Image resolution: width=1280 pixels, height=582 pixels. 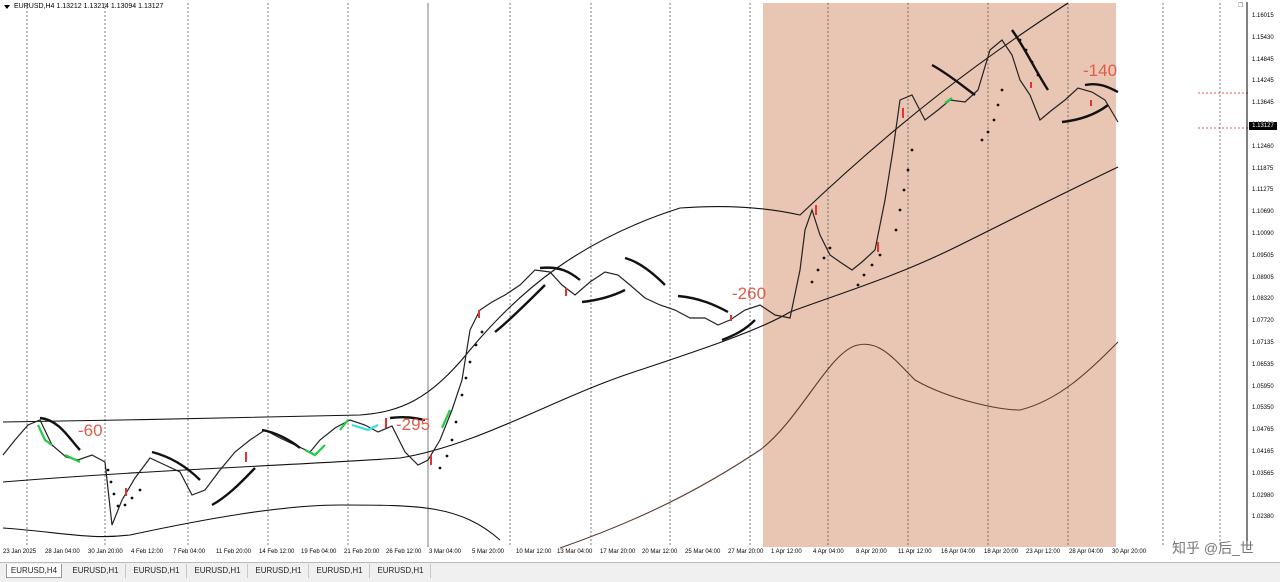 I want to click on date-axis-label: 23 Apr 12:00, so click(x=1043, y=552).